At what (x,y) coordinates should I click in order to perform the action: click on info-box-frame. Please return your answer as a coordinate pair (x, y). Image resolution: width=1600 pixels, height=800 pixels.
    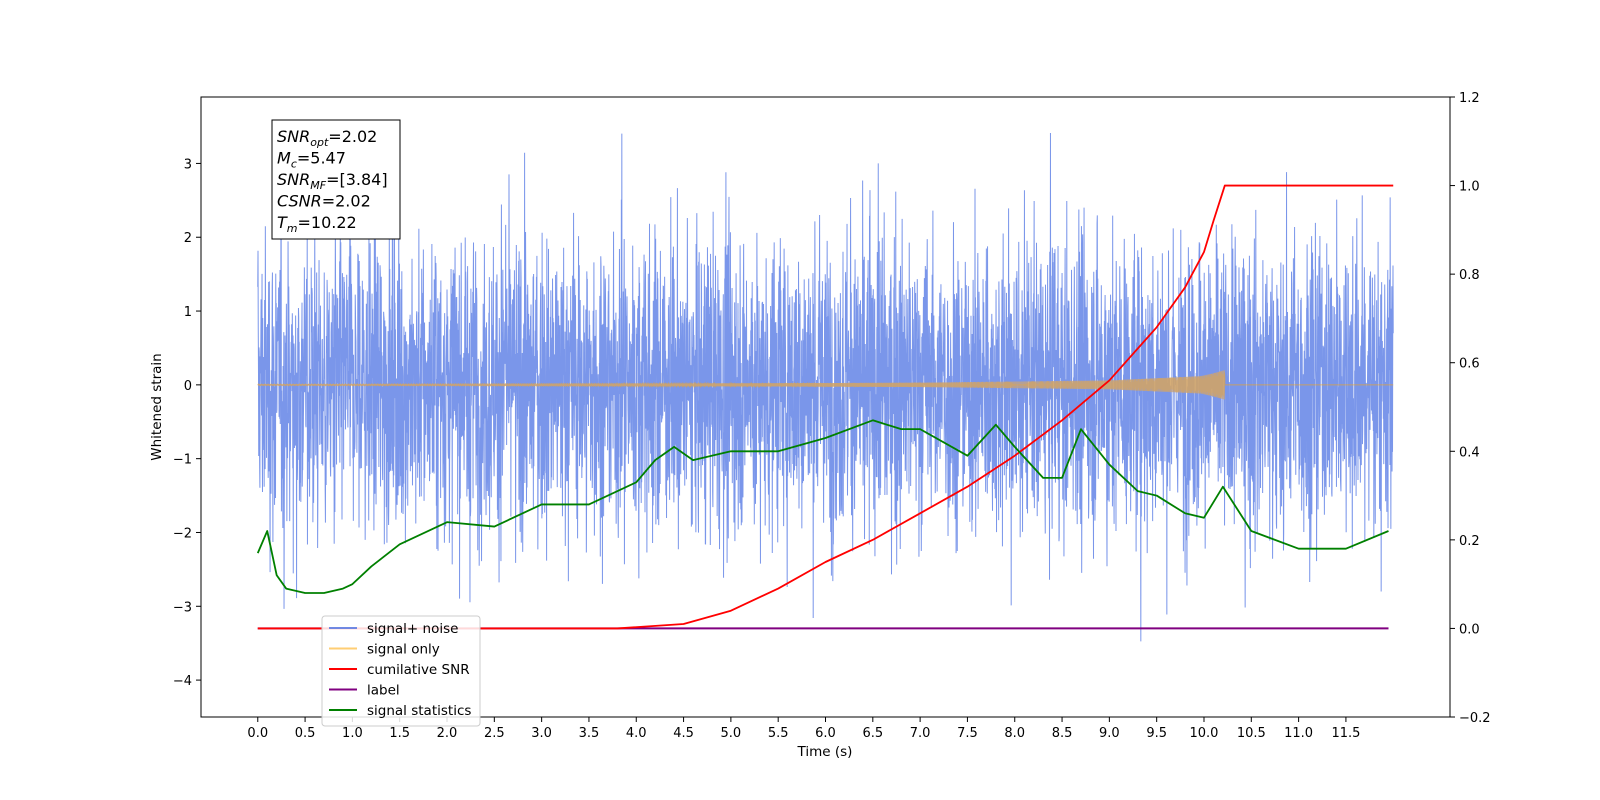
    Looking at the image, I should click on (336, 179).